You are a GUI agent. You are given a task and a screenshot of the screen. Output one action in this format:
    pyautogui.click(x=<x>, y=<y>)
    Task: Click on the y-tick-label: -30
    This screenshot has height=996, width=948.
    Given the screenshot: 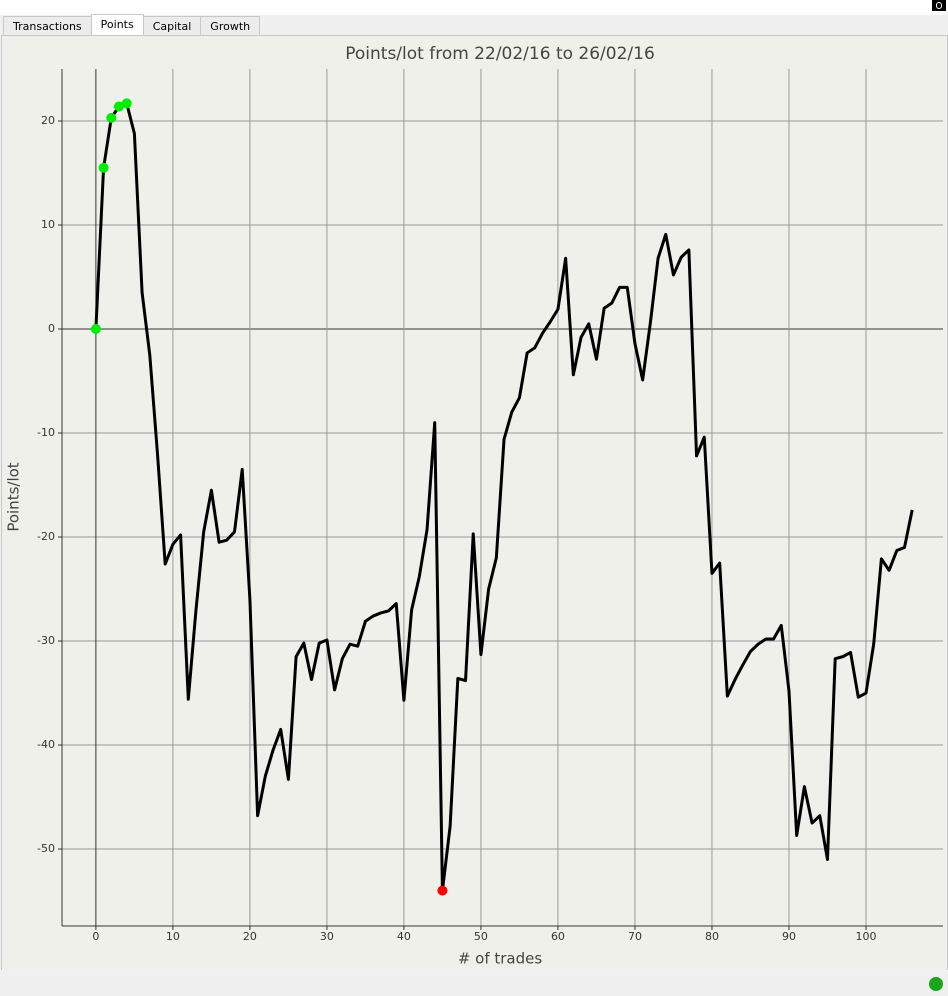 What is the action you would take?
    pyautogui.click(x=46, y=640)
    